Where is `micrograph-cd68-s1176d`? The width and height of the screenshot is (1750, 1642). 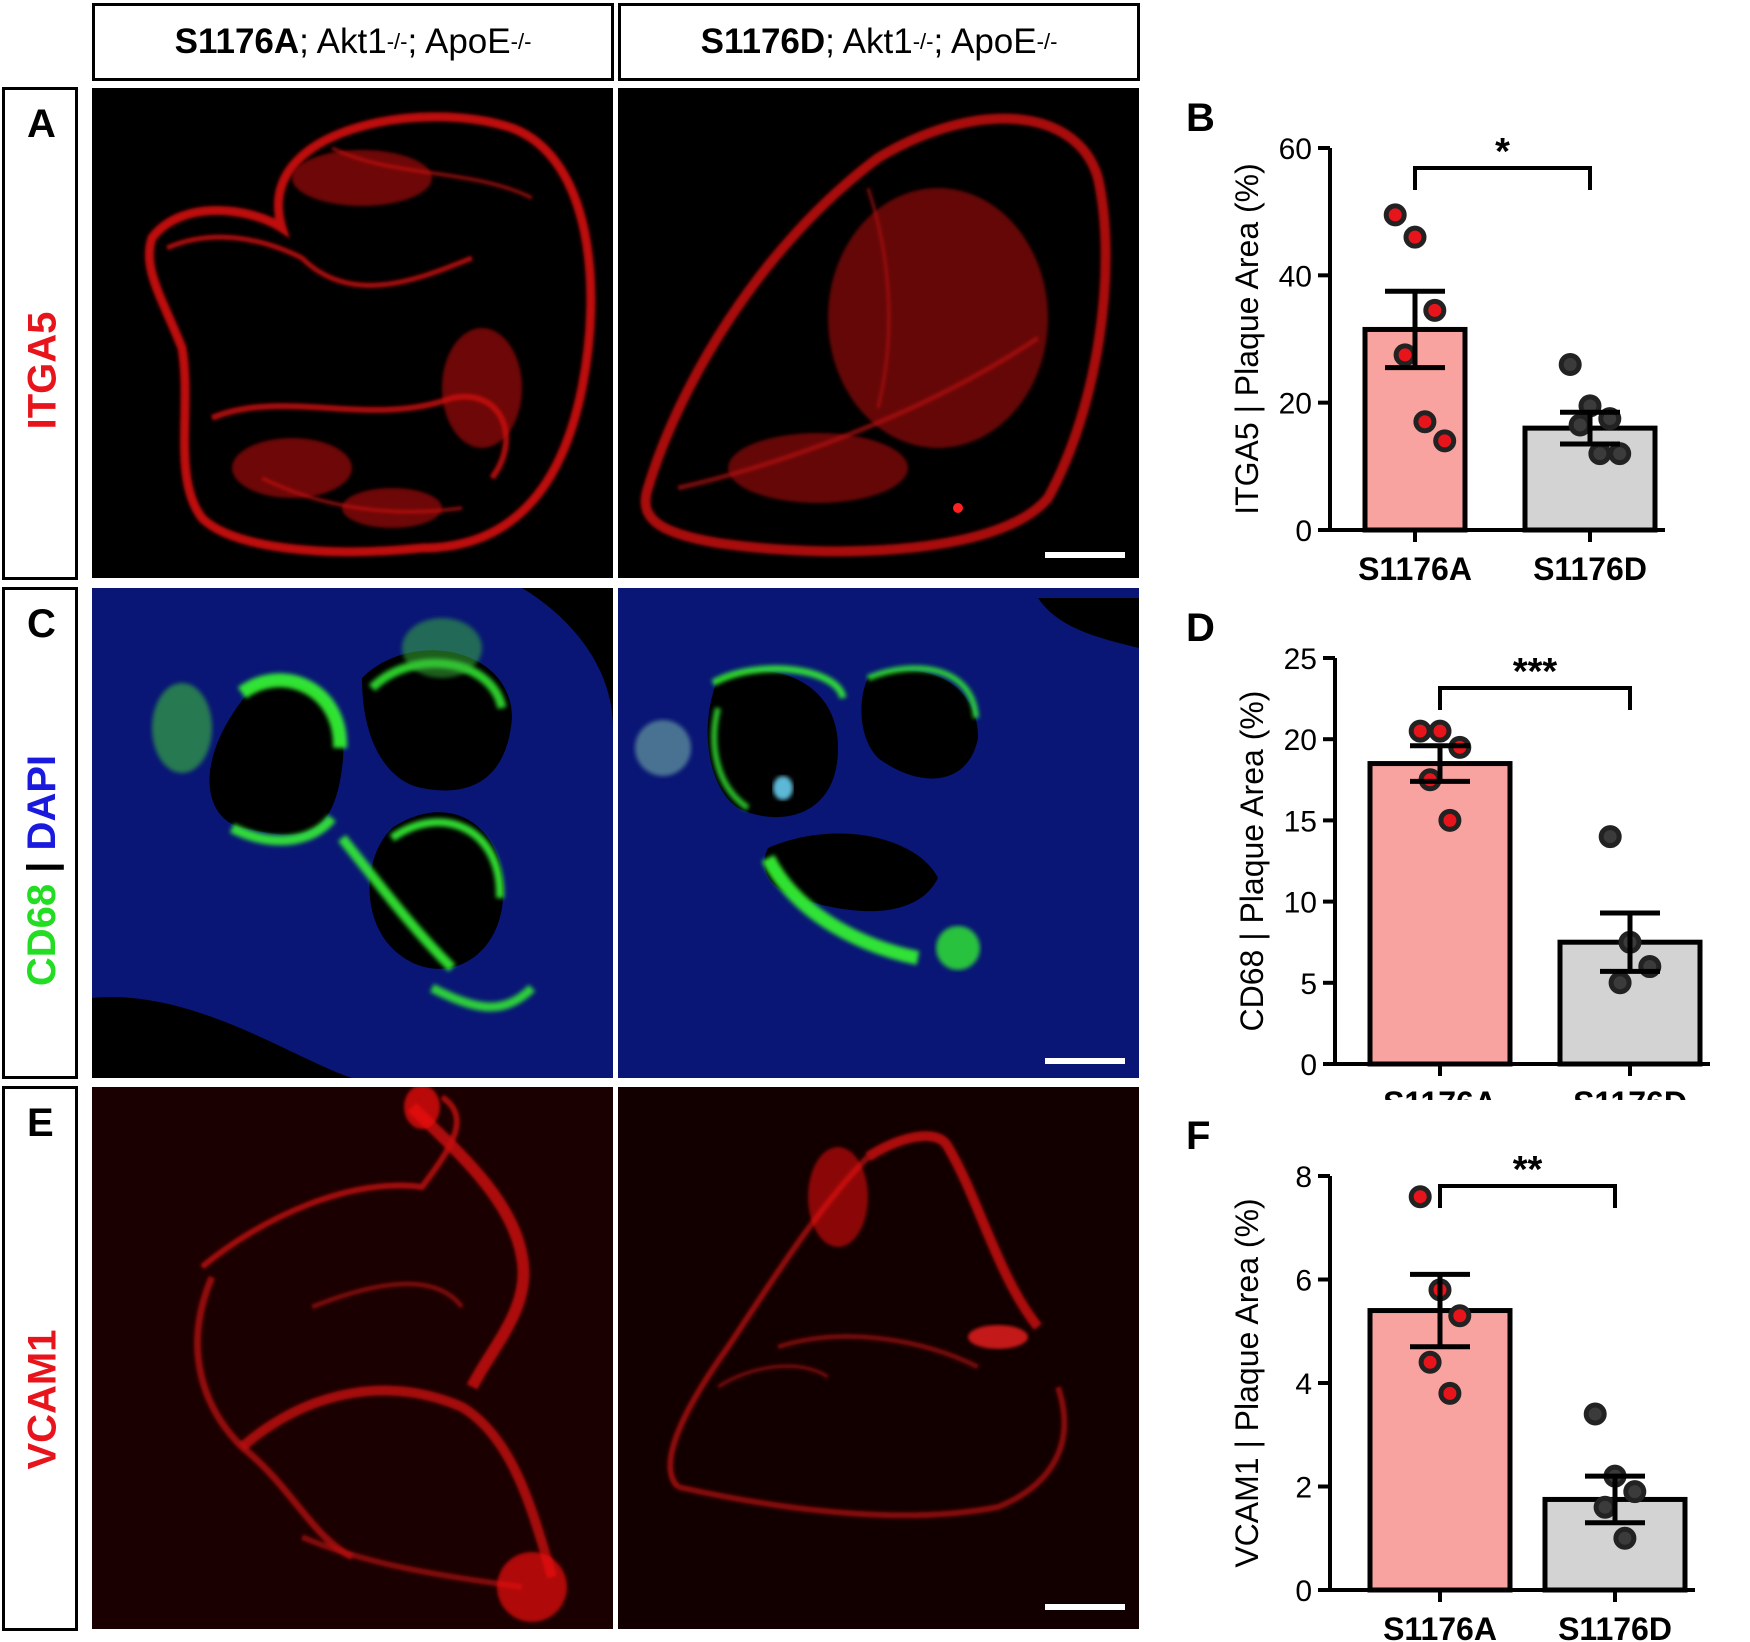 micrograph-cd68-s1176d is located at coordinates (878, 833).